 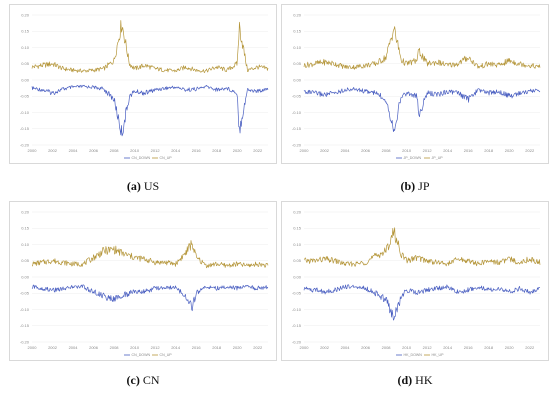 What do you see at coordinates (143, 380) in the screenshot?
I see `caption-cn: (c) CN` at bounding box center [143, 380].